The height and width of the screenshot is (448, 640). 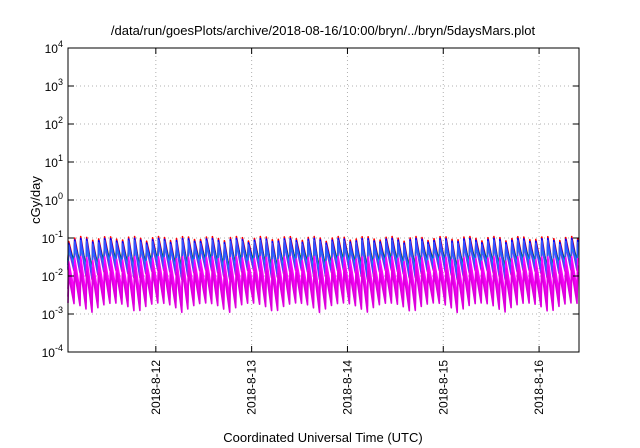 What do you see at coordinates (52, 275) in the screenshot?
I see `y-tick-label: 10⁻²` at bounding box center [52, 275].